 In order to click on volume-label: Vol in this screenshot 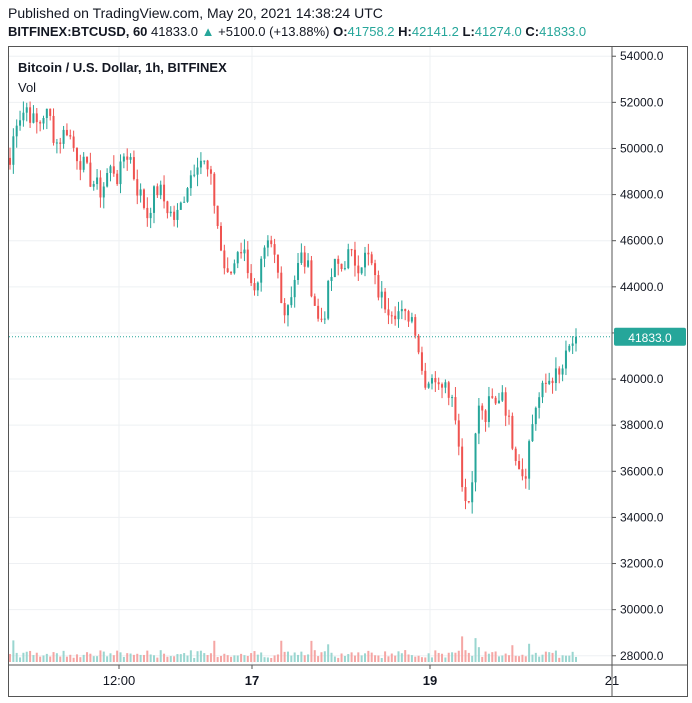, I will do `click(27, 87)`.